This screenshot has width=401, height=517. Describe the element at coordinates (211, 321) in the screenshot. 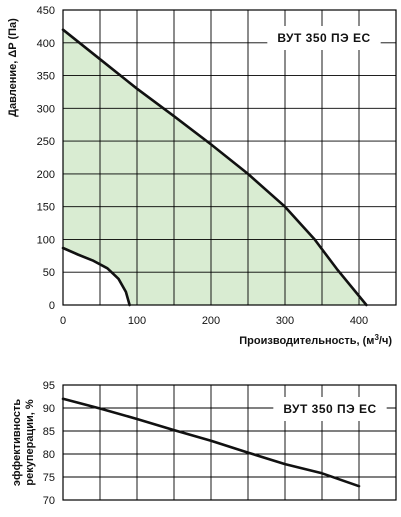

I see `pressure-x-tick-label: 200` at that location.